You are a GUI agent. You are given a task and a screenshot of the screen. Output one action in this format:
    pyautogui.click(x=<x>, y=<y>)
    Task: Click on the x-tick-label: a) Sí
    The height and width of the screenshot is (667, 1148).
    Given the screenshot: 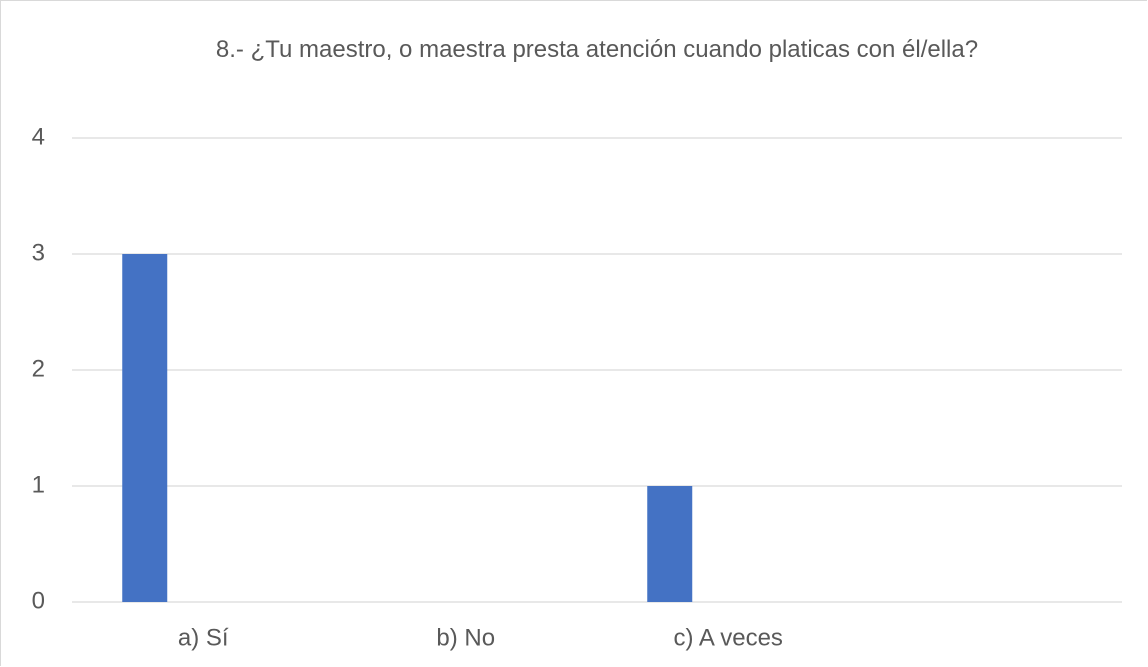 What is the action you would take?
    pyautogui.click(x=203, y=637)
    